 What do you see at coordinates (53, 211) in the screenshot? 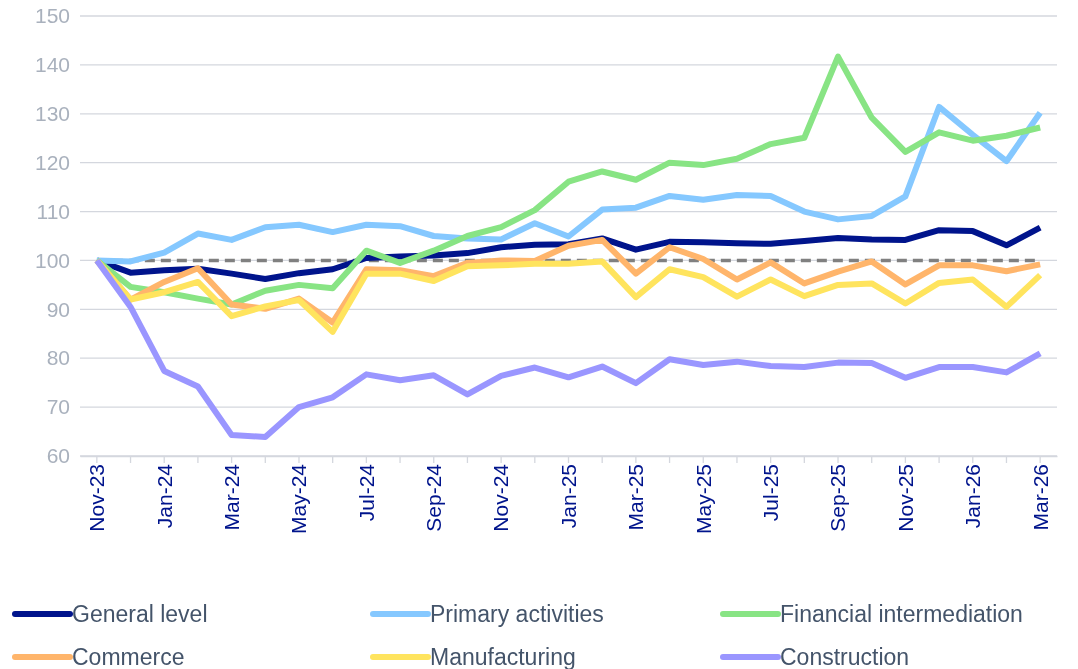
I see `y-tick-label: 110` at bounding box center [53, 211].